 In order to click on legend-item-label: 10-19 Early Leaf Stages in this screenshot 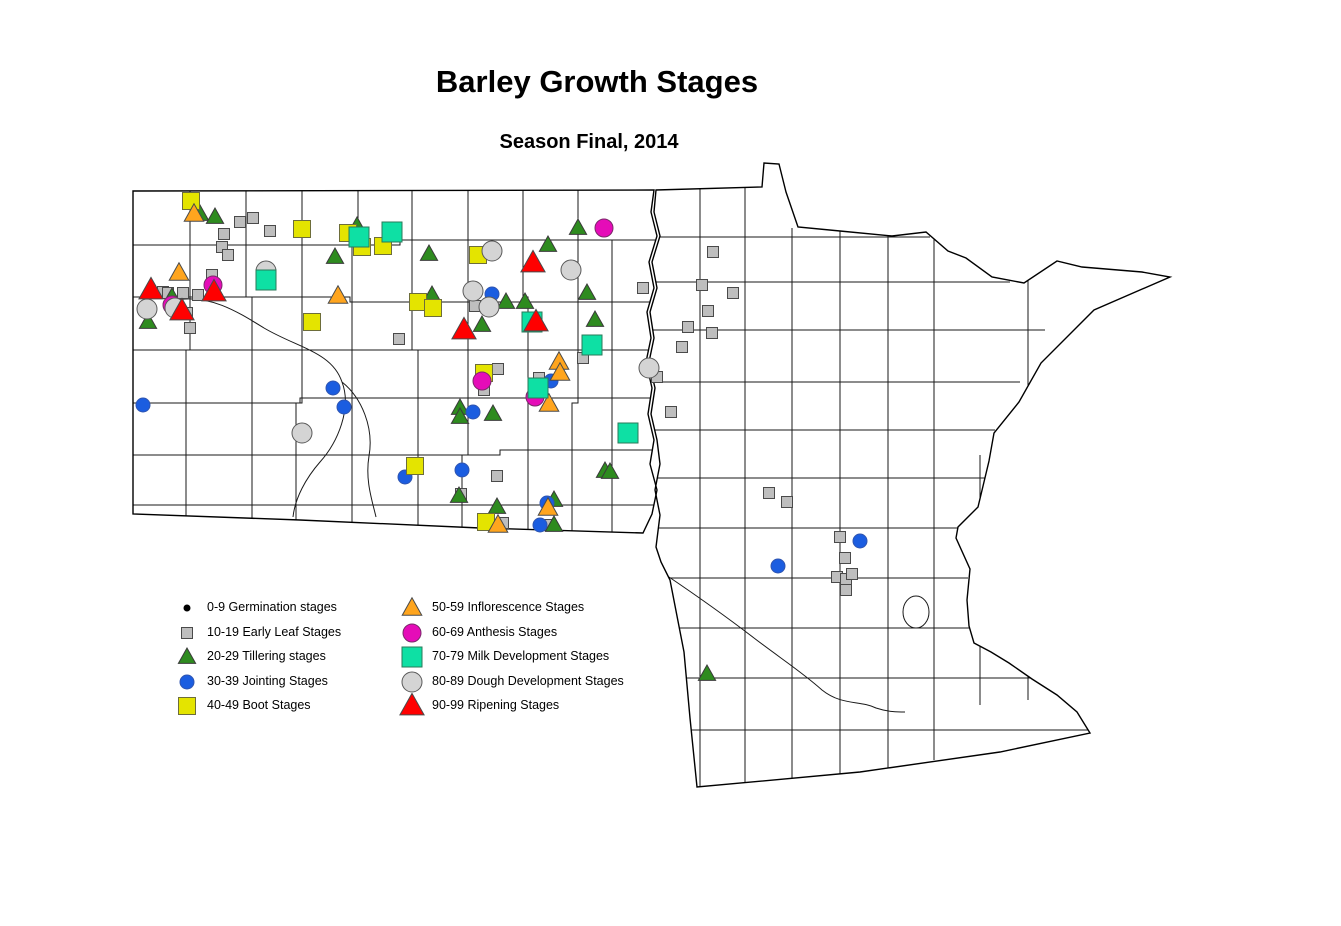, I will do `click(274, 631)`.